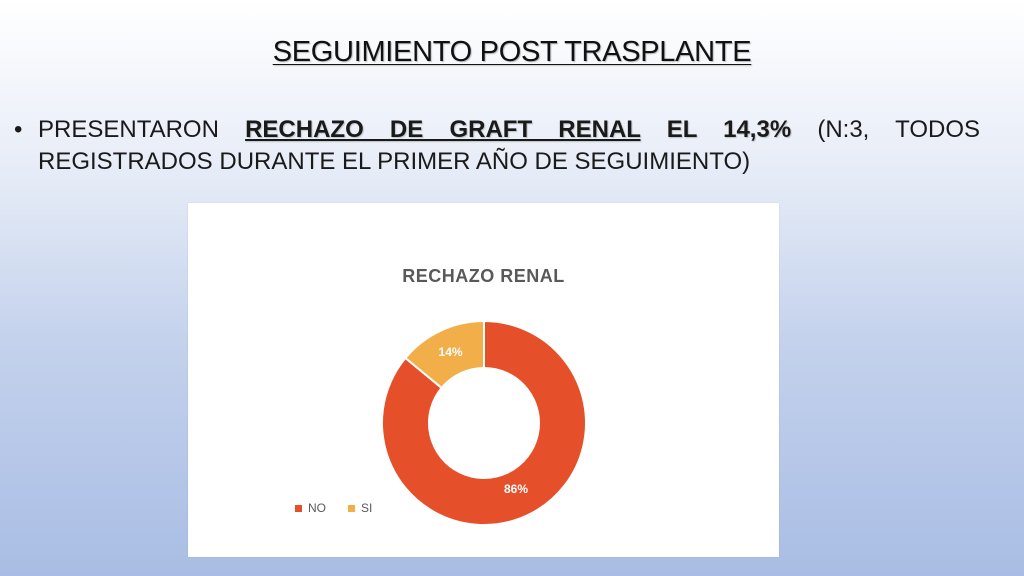 The image size is (1024, 576). Describe the element at coordinates (512, 52) in the screenshot. I see `slide-title: SEGUIMIENTO POST TRASPLANTE` at that location.